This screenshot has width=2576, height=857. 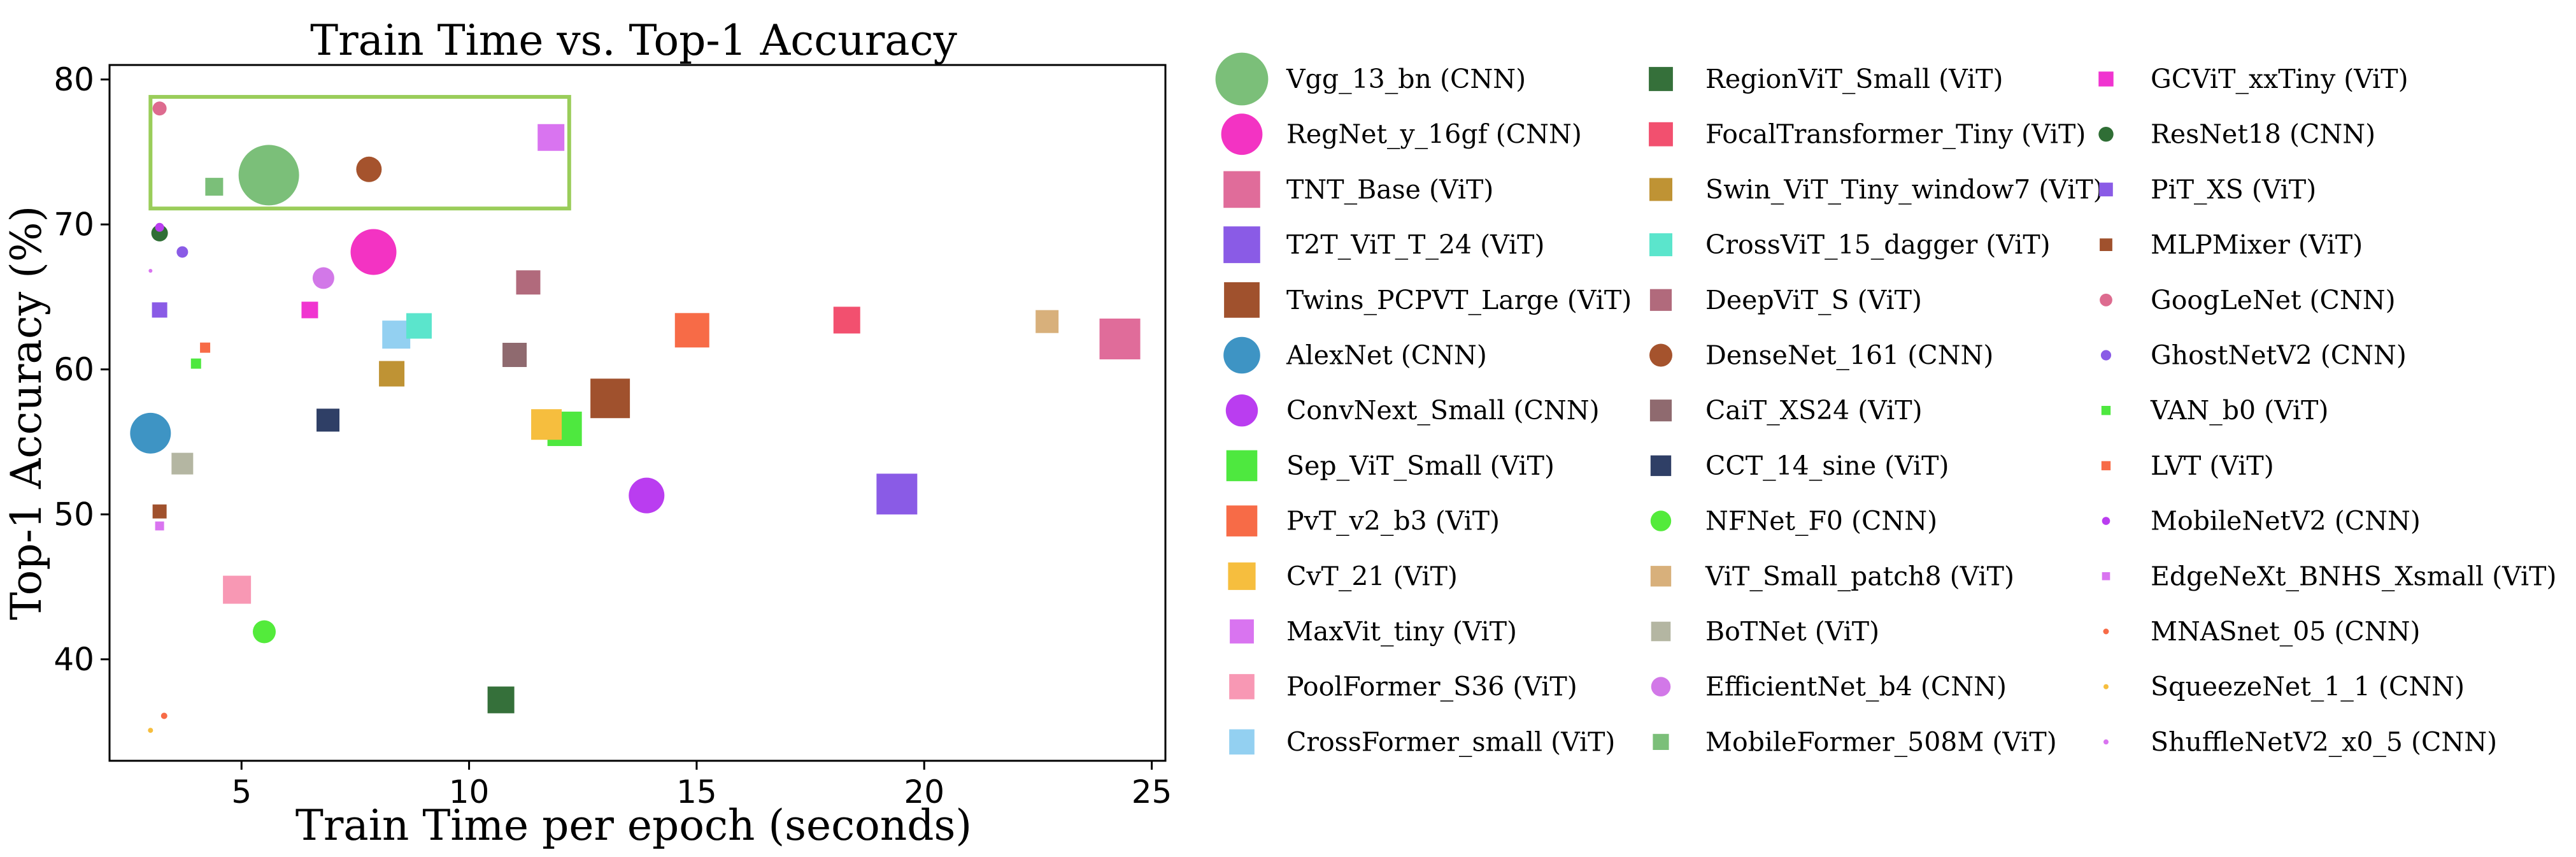 I want to click on legend-ghostnetv2-cnn-swatch, so click(x=2106, y=356).